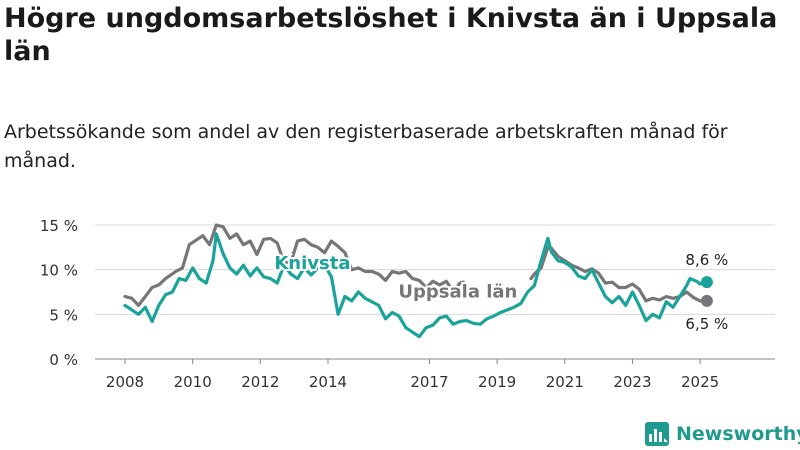  I want to click on x-tick-label: 2017, so click(429, 382).